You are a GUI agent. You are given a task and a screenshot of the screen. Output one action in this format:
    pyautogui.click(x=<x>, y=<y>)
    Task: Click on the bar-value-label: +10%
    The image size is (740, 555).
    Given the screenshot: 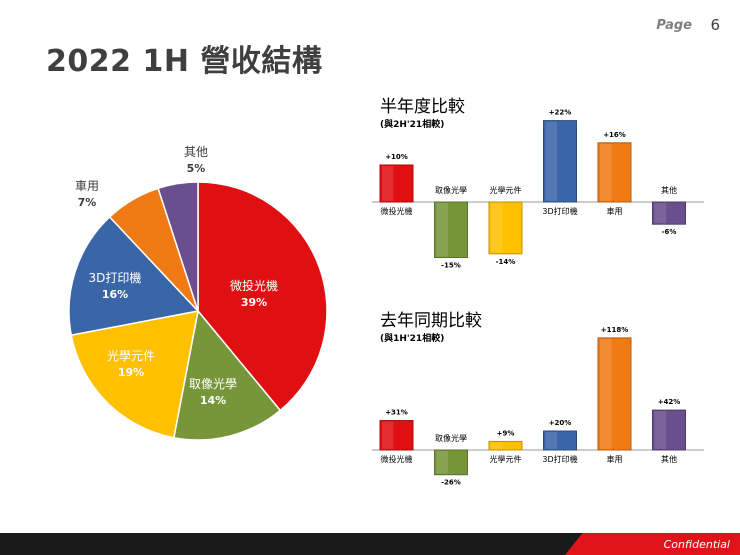 What is the action you would take?
    pyautogui.click(x=396, y=157)
    